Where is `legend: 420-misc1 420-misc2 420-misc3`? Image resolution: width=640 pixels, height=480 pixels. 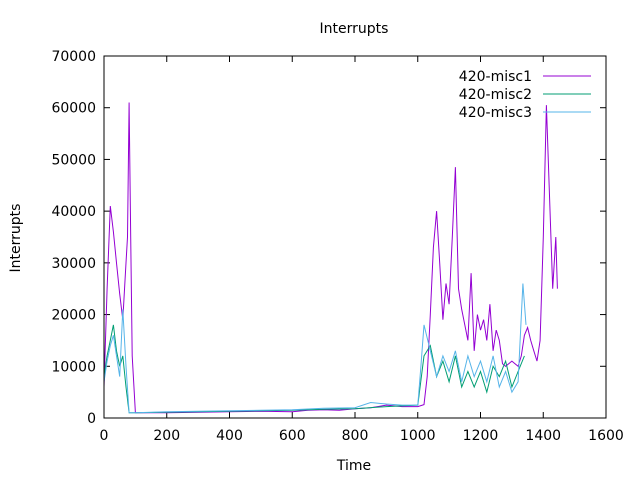 legend: 420-misc1 420-misc2 420-misc3 is located at coordinates (525, 95).